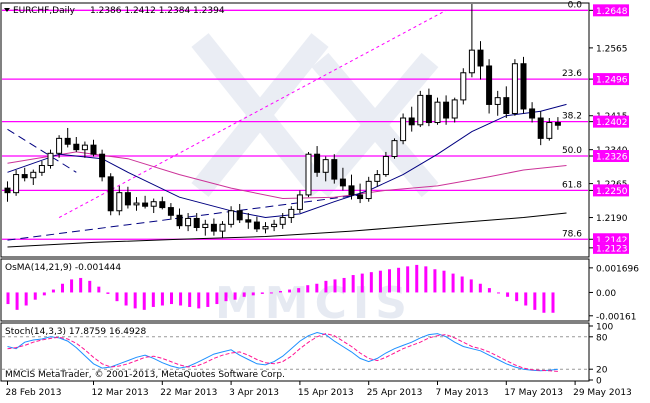  Describe the element at coordinates (34, 393) in the screenshot. I see `time-tick-label: 28 Feb 2013` at that location.